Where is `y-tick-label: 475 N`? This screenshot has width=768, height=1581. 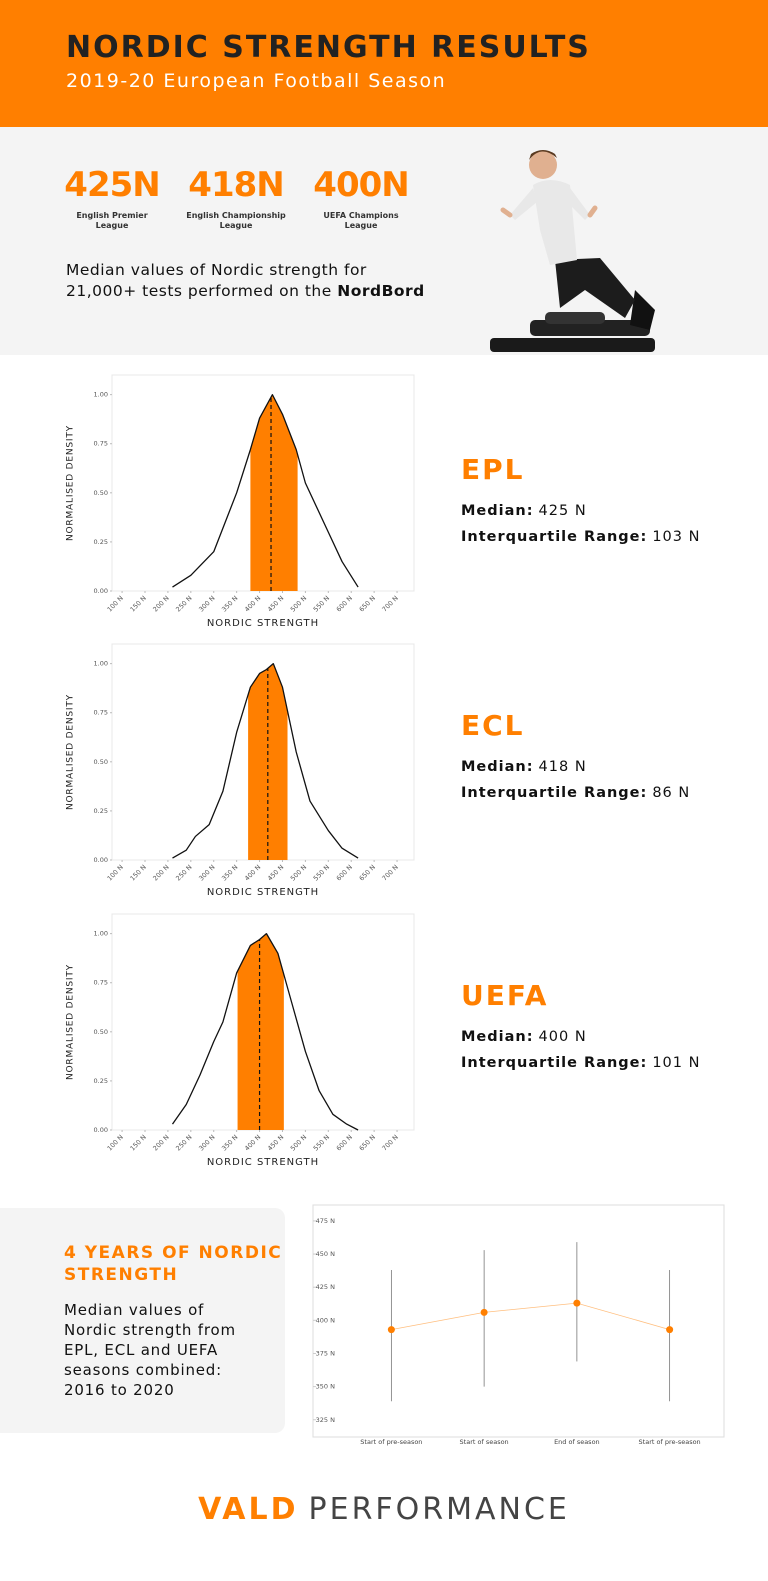 y-tick-label: 475 N is located at coordinates (325, 1221).